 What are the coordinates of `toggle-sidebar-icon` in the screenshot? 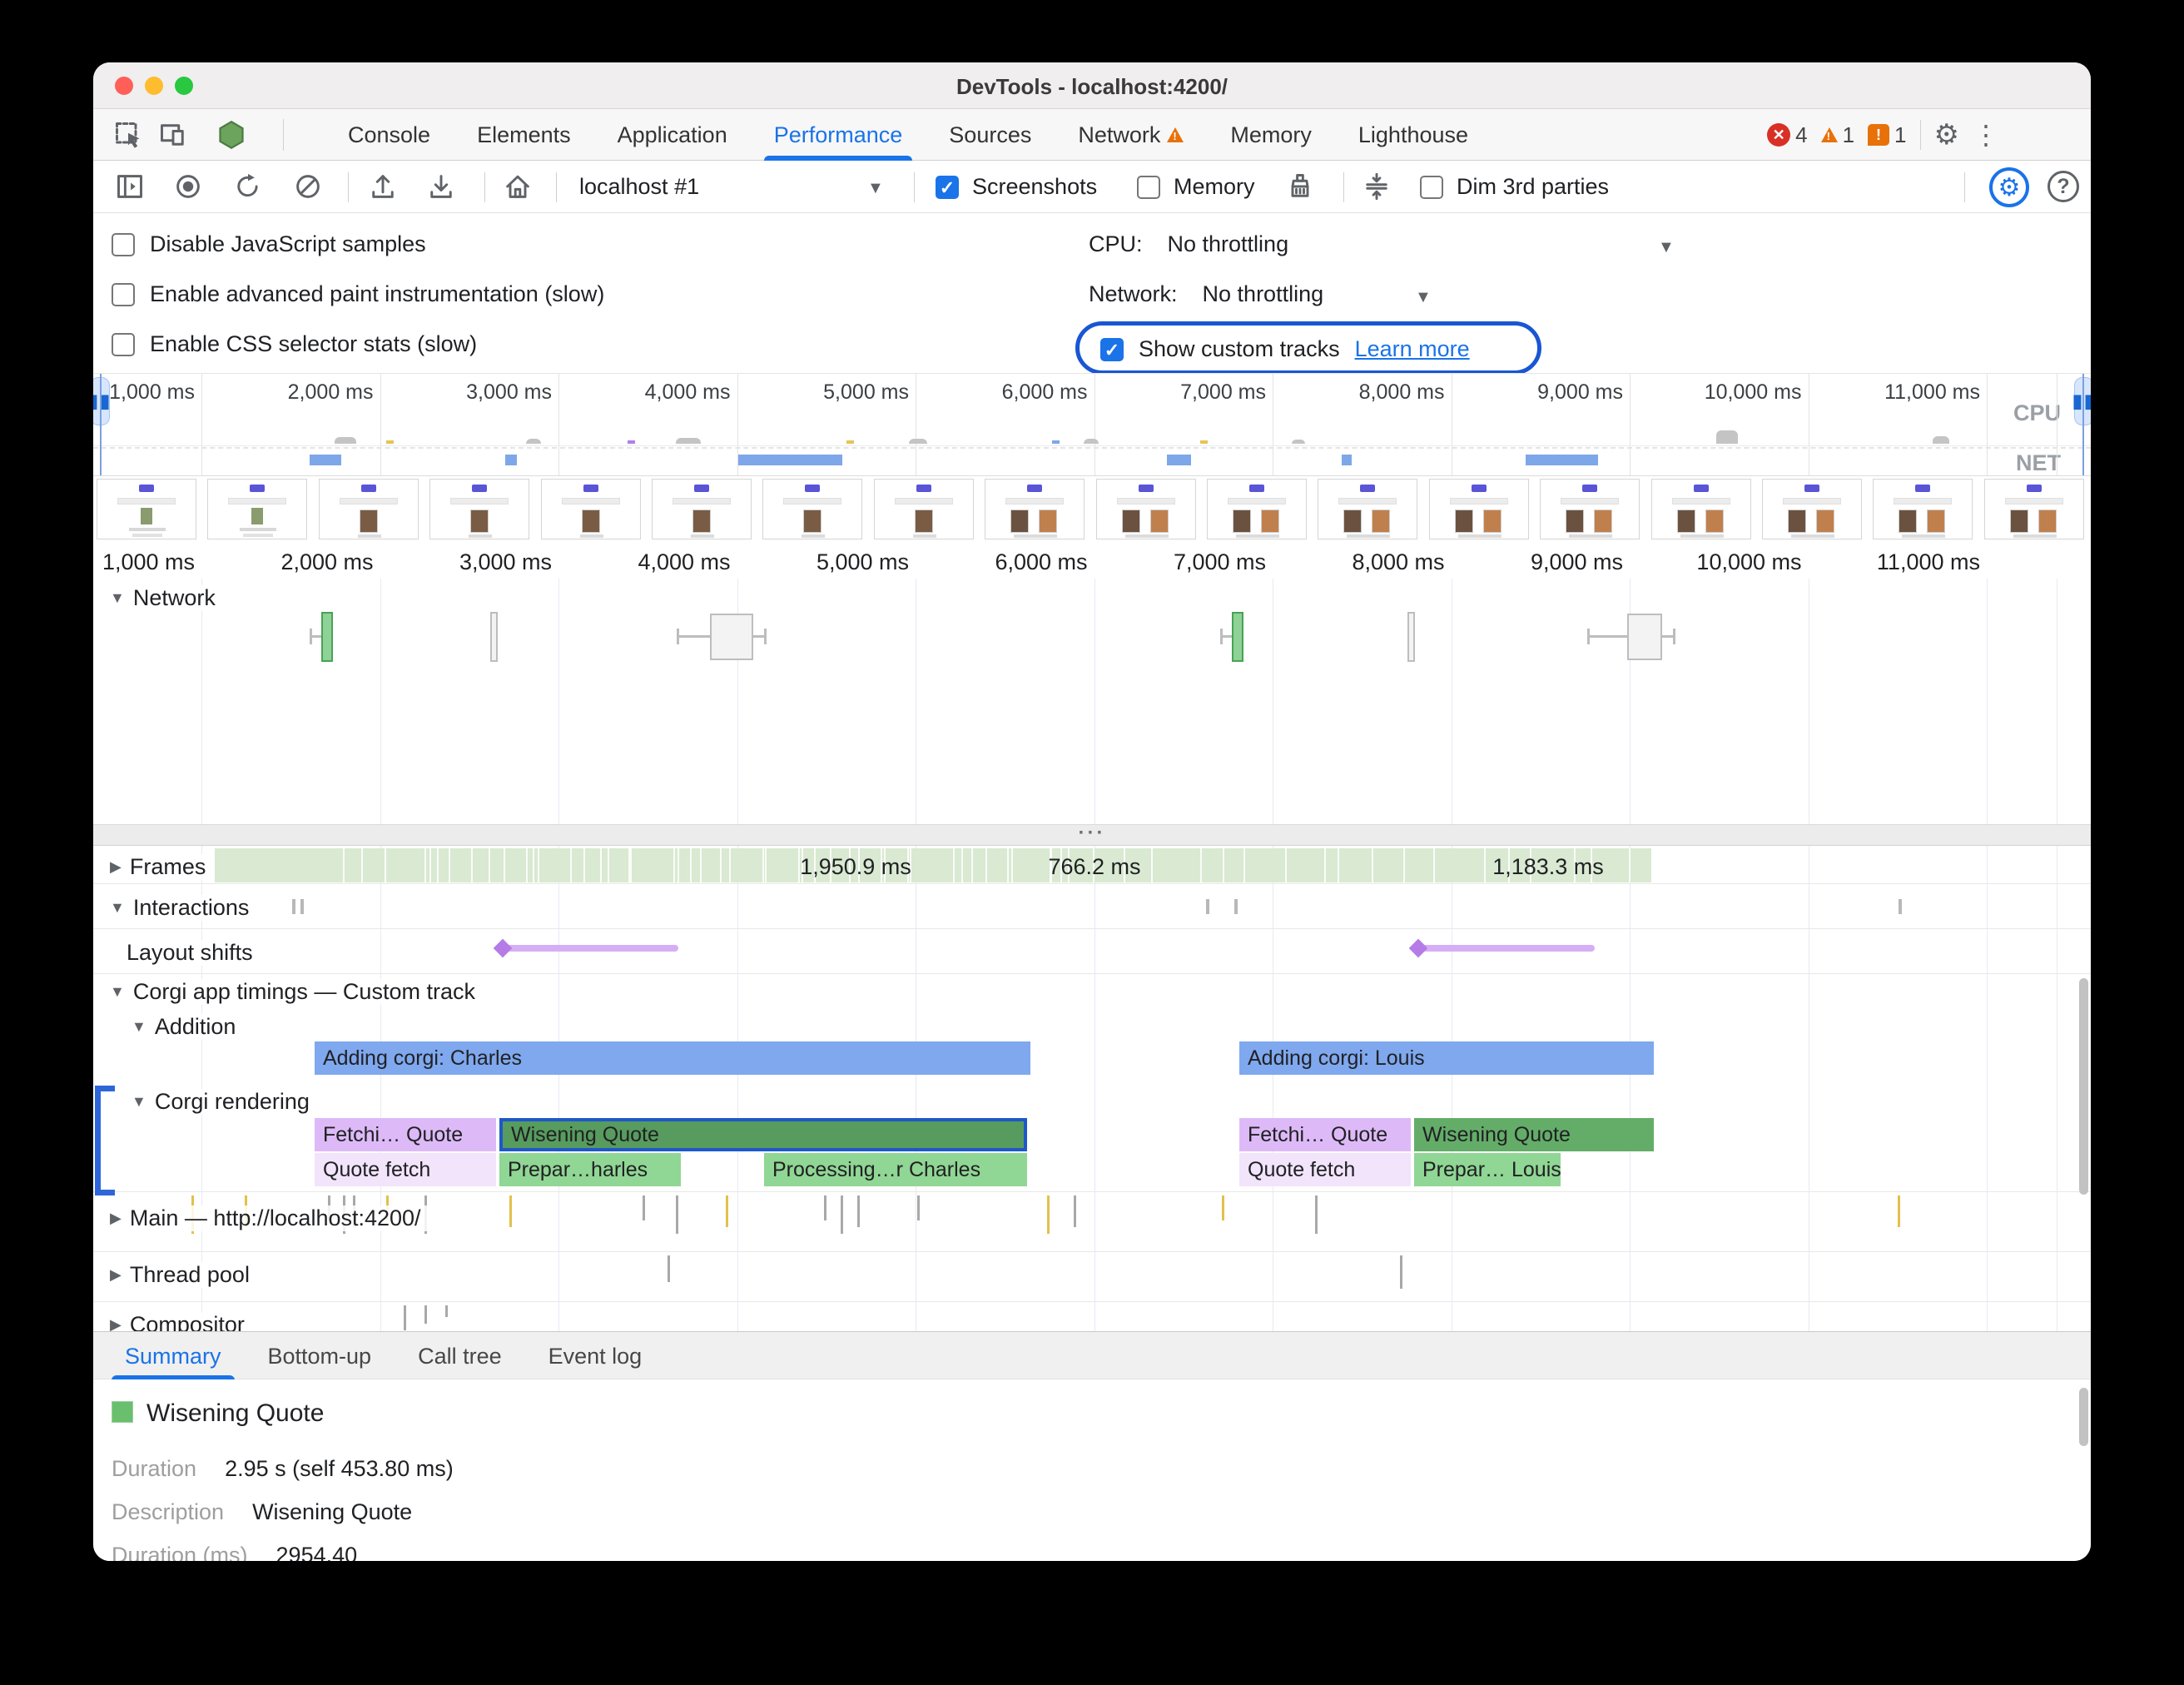 It's located at (130, 186).